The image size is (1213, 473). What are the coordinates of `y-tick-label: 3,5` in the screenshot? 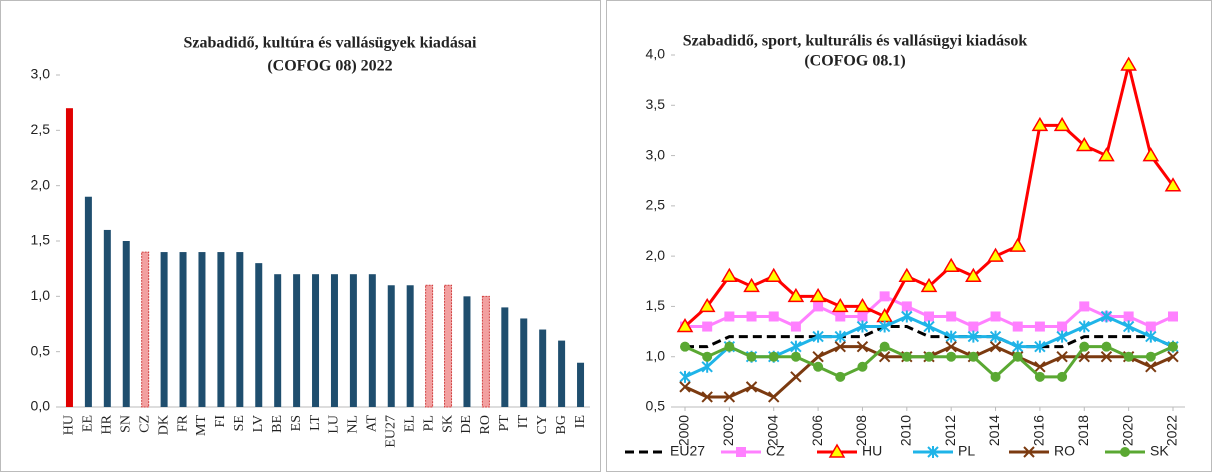 It's located at (656, 104).